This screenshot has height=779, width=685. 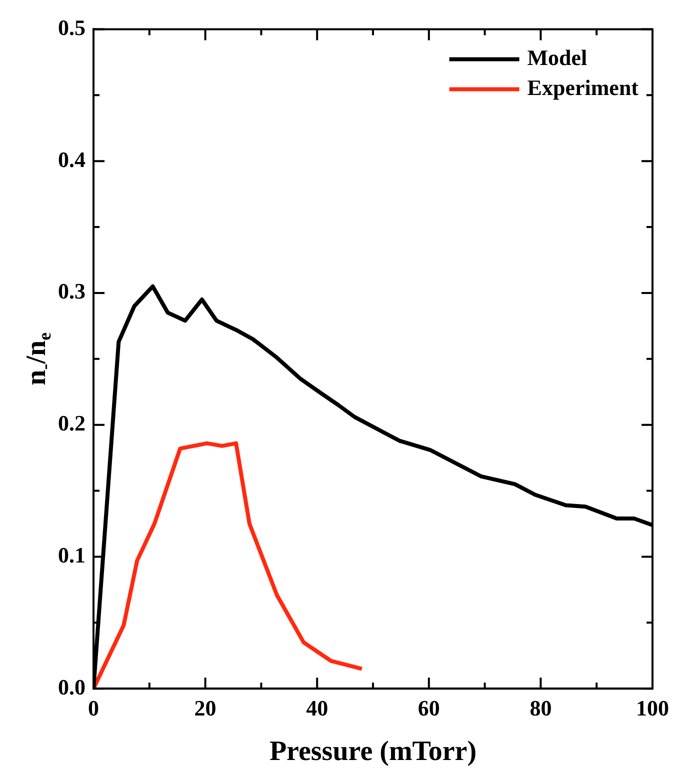 I want to click on x-tick-label: 80, so click(x=541, y=707).